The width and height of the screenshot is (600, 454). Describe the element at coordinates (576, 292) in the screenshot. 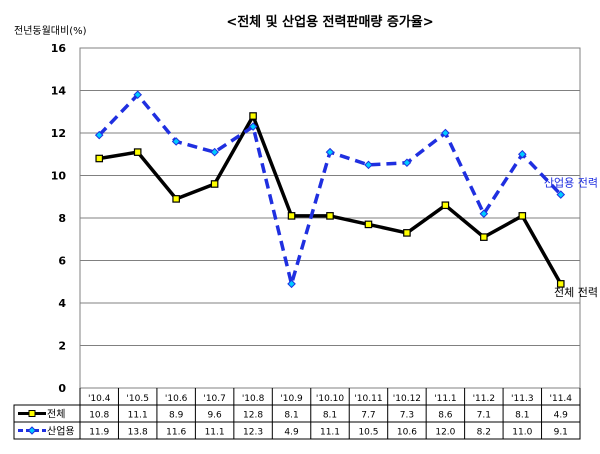

I see `series-annotation: 전체 전력` at that location.